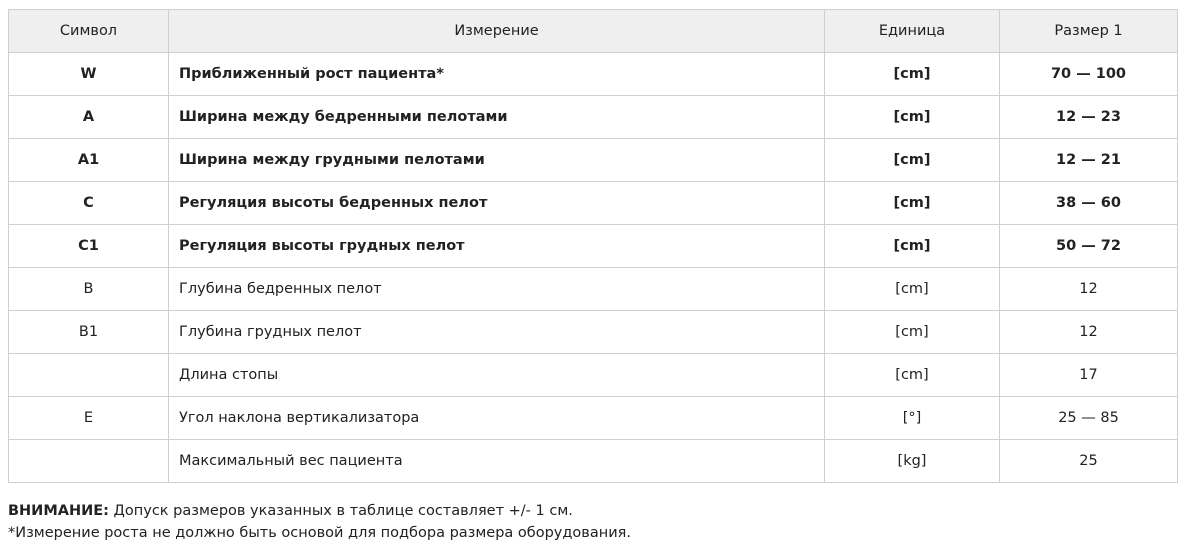 The image size is (1185, 547). What do you see at coordinates (1088, 203) in the screenshot?
I see `cell-size: 38 — 60` at bounding box center [1088, 203].